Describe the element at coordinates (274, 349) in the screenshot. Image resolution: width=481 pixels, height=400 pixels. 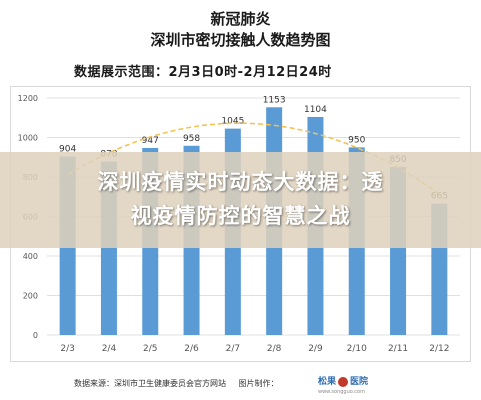
I see `x-tick-label: 2/8` at that location.